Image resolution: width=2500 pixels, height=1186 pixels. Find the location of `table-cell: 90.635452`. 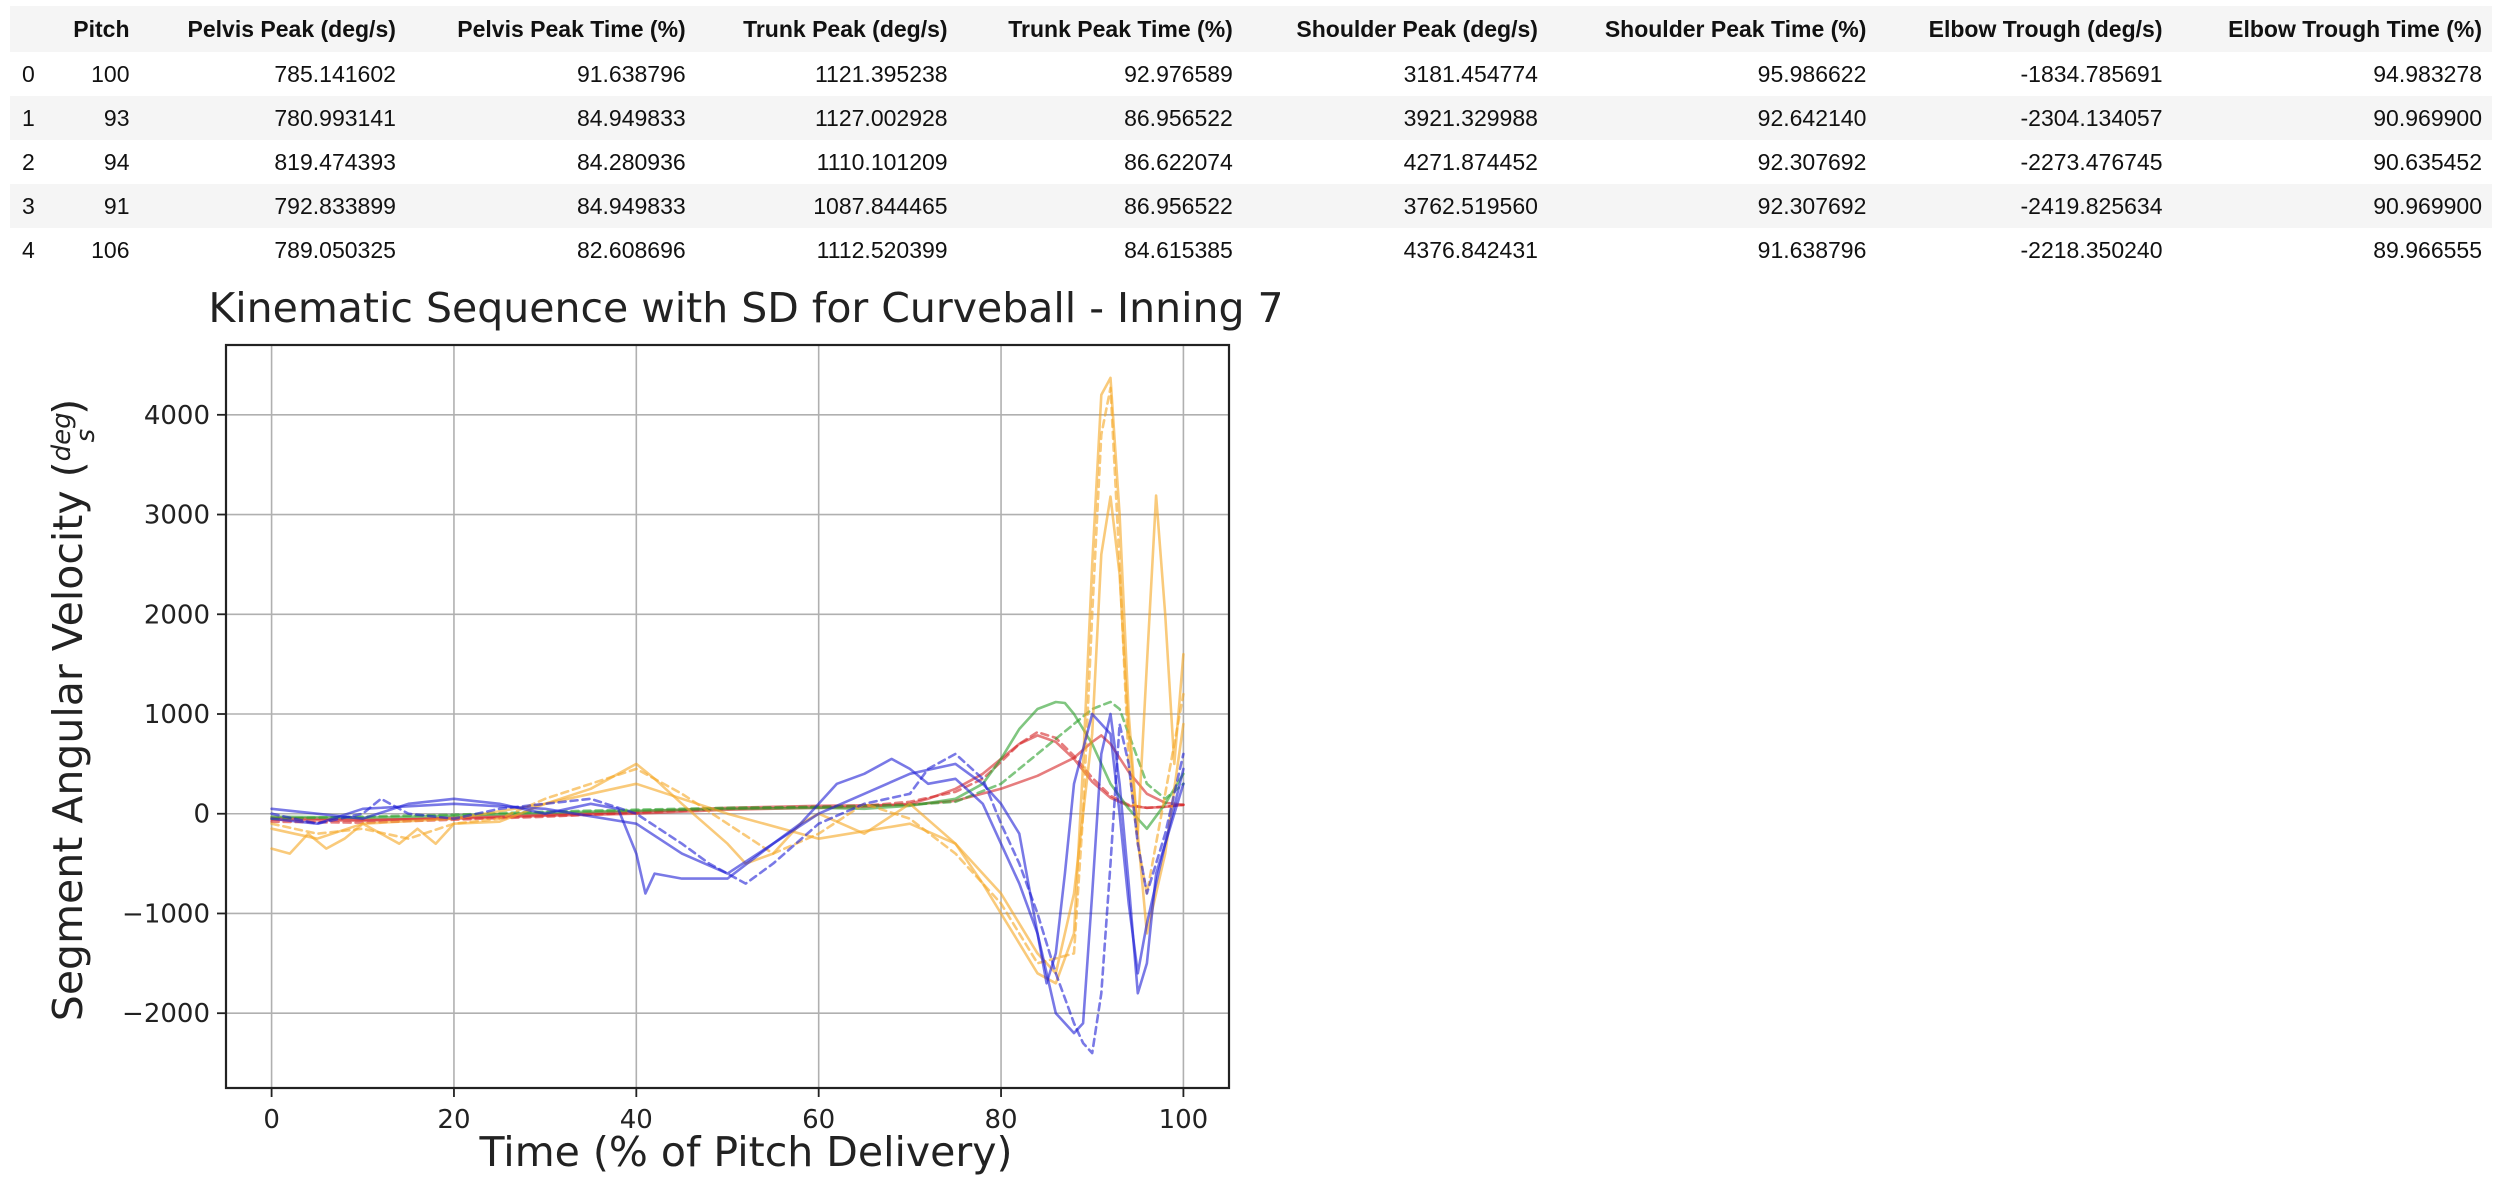

table-cell: 90.635452 is located at coordinates (2427, 161).